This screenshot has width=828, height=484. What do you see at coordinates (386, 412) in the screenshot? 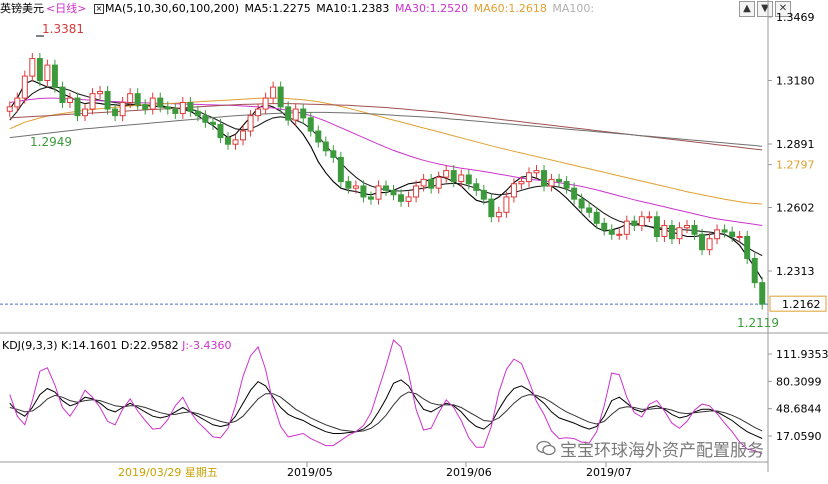
I see `kdj-line-d` at bounding box center [386, 412].